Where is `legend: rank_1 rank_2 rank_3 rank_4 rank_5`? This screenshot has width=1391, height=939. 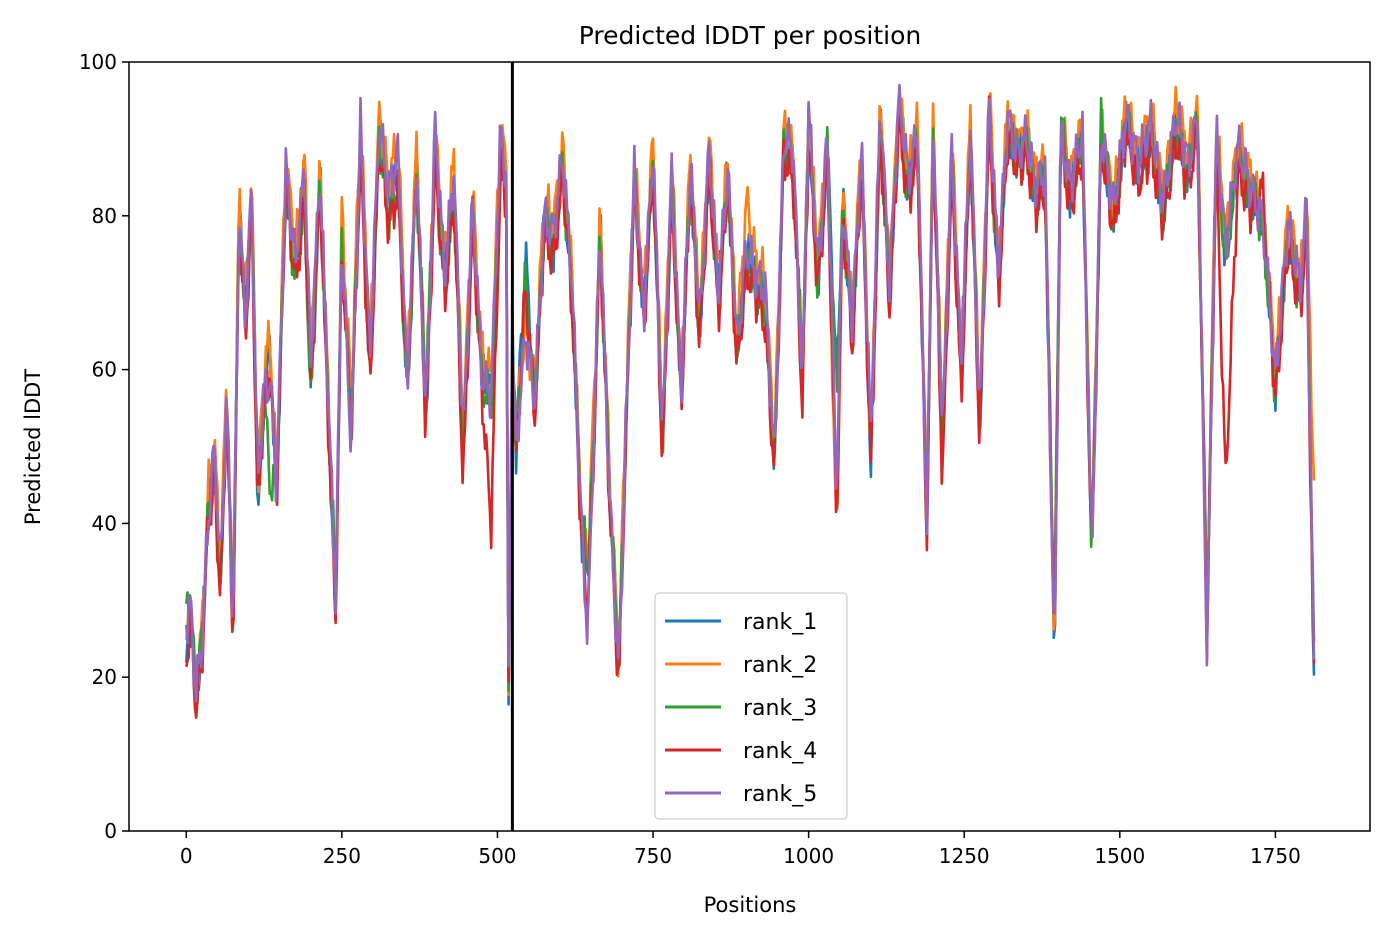
legend: rank_1 rank_2 rank_3 rank_4 rank_5 is located at coordinates (751, 706).